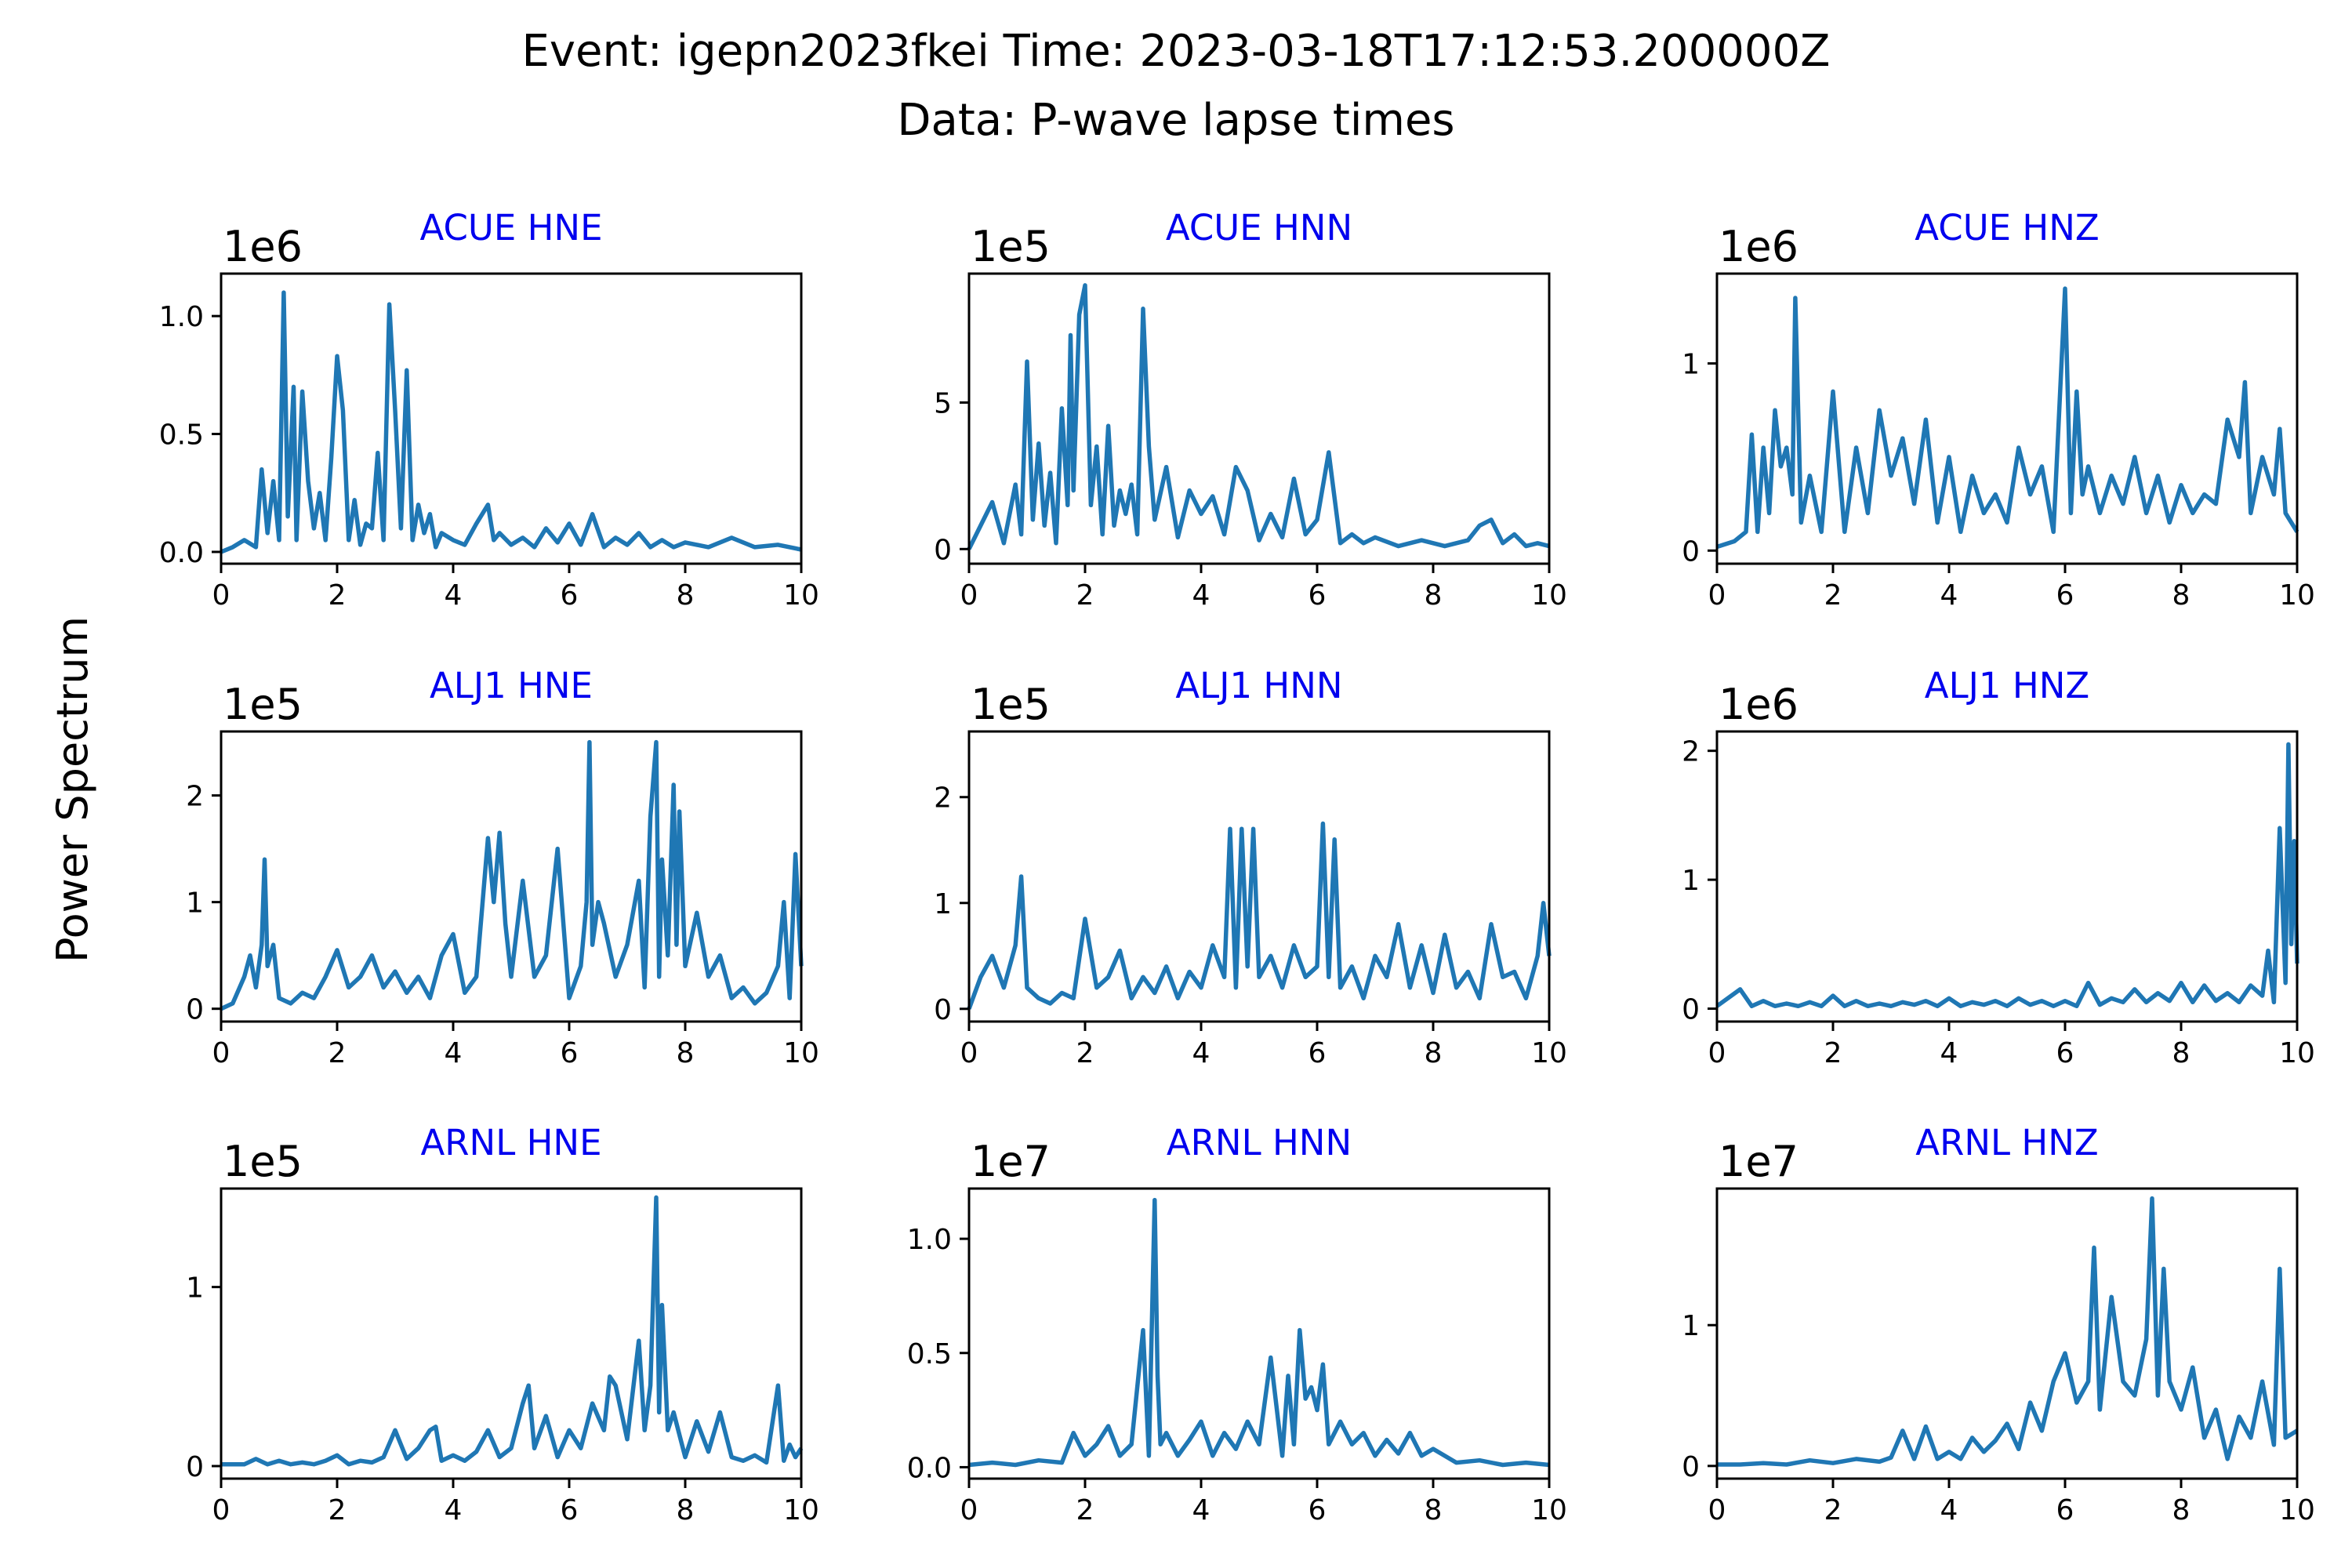  I want to click on subplot: 0 2 4 6 8 10 0 1 2 1e6 ALJ1 HNZ, so click(1998, 867).